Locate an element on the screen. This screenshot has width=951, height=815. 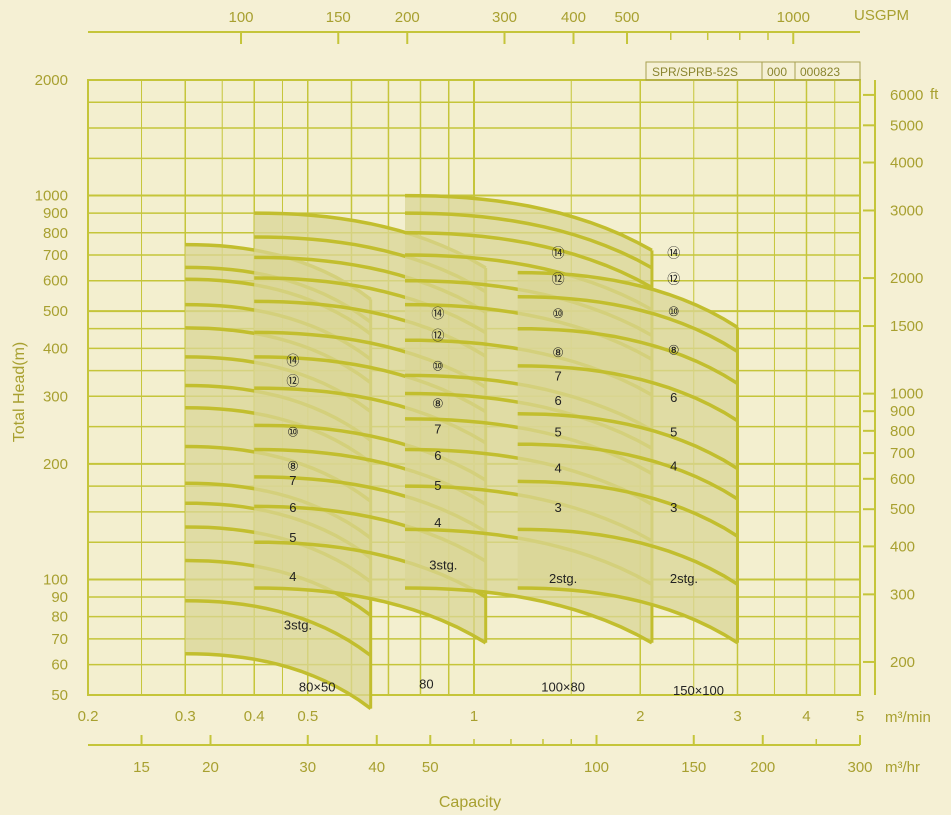
x-axis-label: Capacity is located at coordinates (470, 802).